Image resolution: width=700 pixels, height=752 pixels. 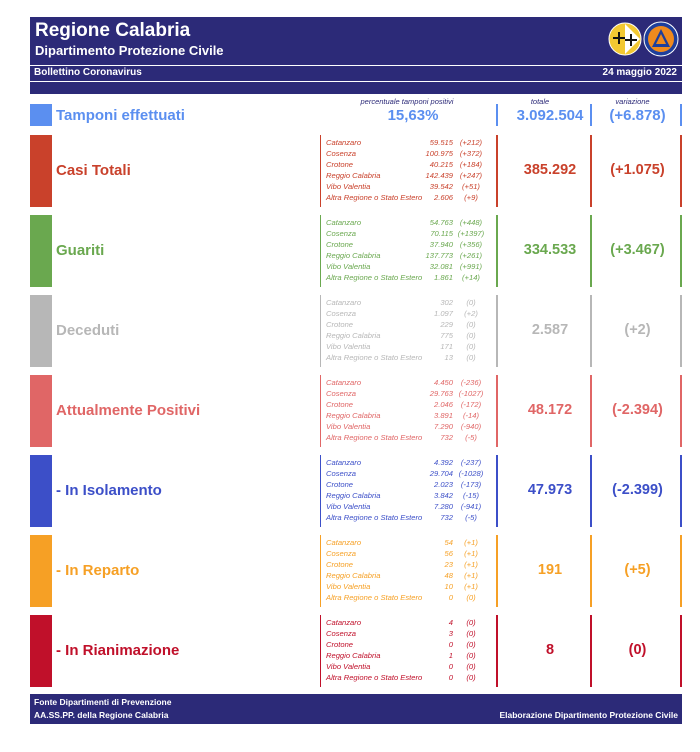 I want to click on province-value: 4.450, so click(x=443, y=382).